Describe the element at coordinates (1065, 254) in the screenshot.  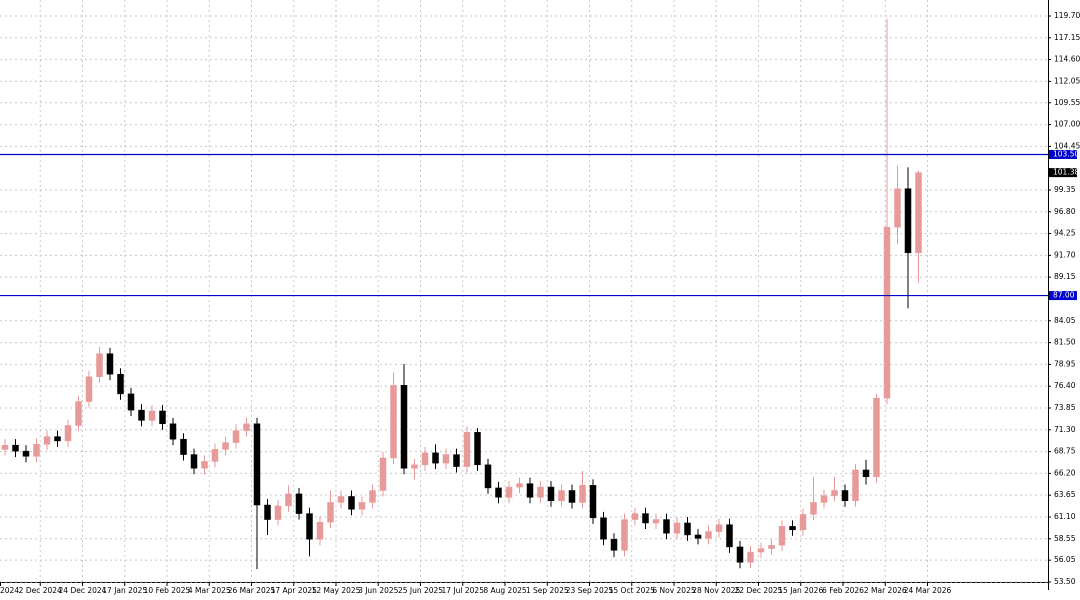
I see `y-tick-label: 91.70` at that location.